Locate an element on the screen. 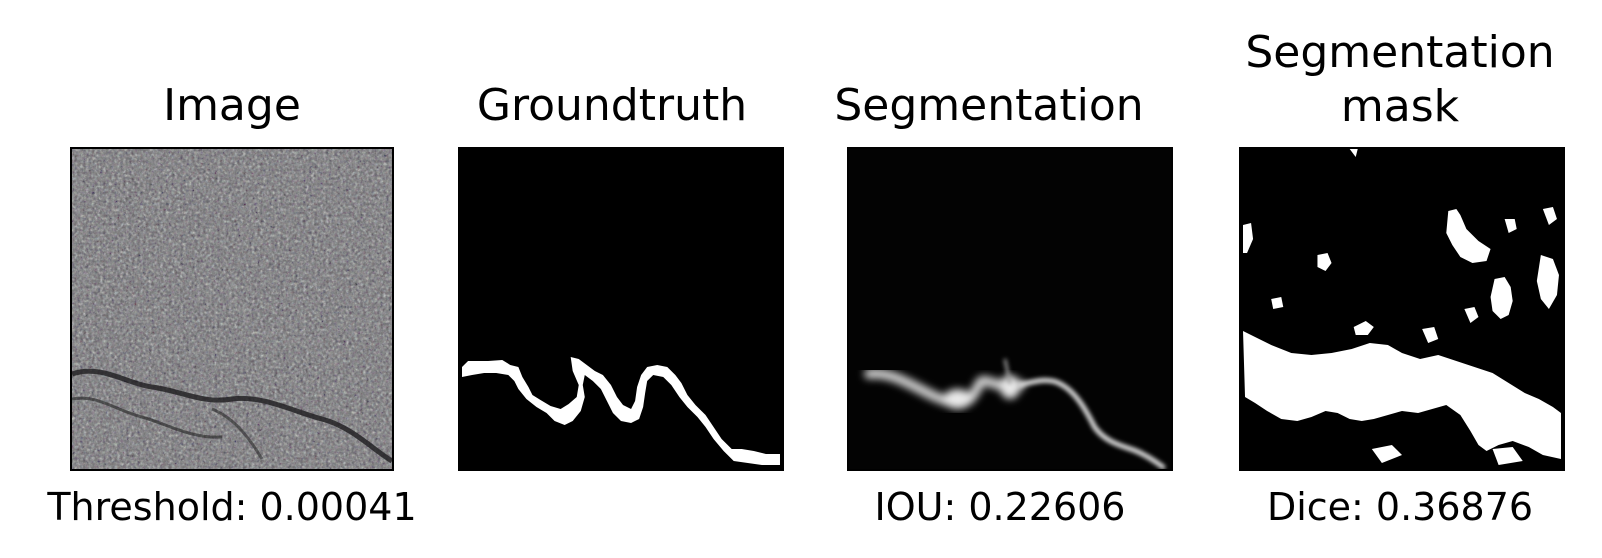  asphalt-photo is located at coordinates (232, 309).